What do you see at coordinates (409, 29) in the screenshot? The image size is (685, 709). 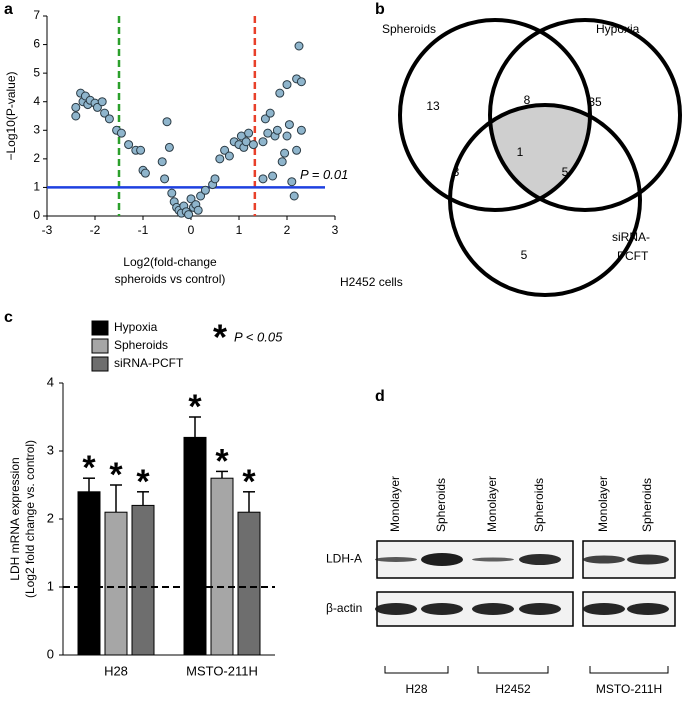 I see `venn-label: Spheroids` at bounding box center [409, 29].